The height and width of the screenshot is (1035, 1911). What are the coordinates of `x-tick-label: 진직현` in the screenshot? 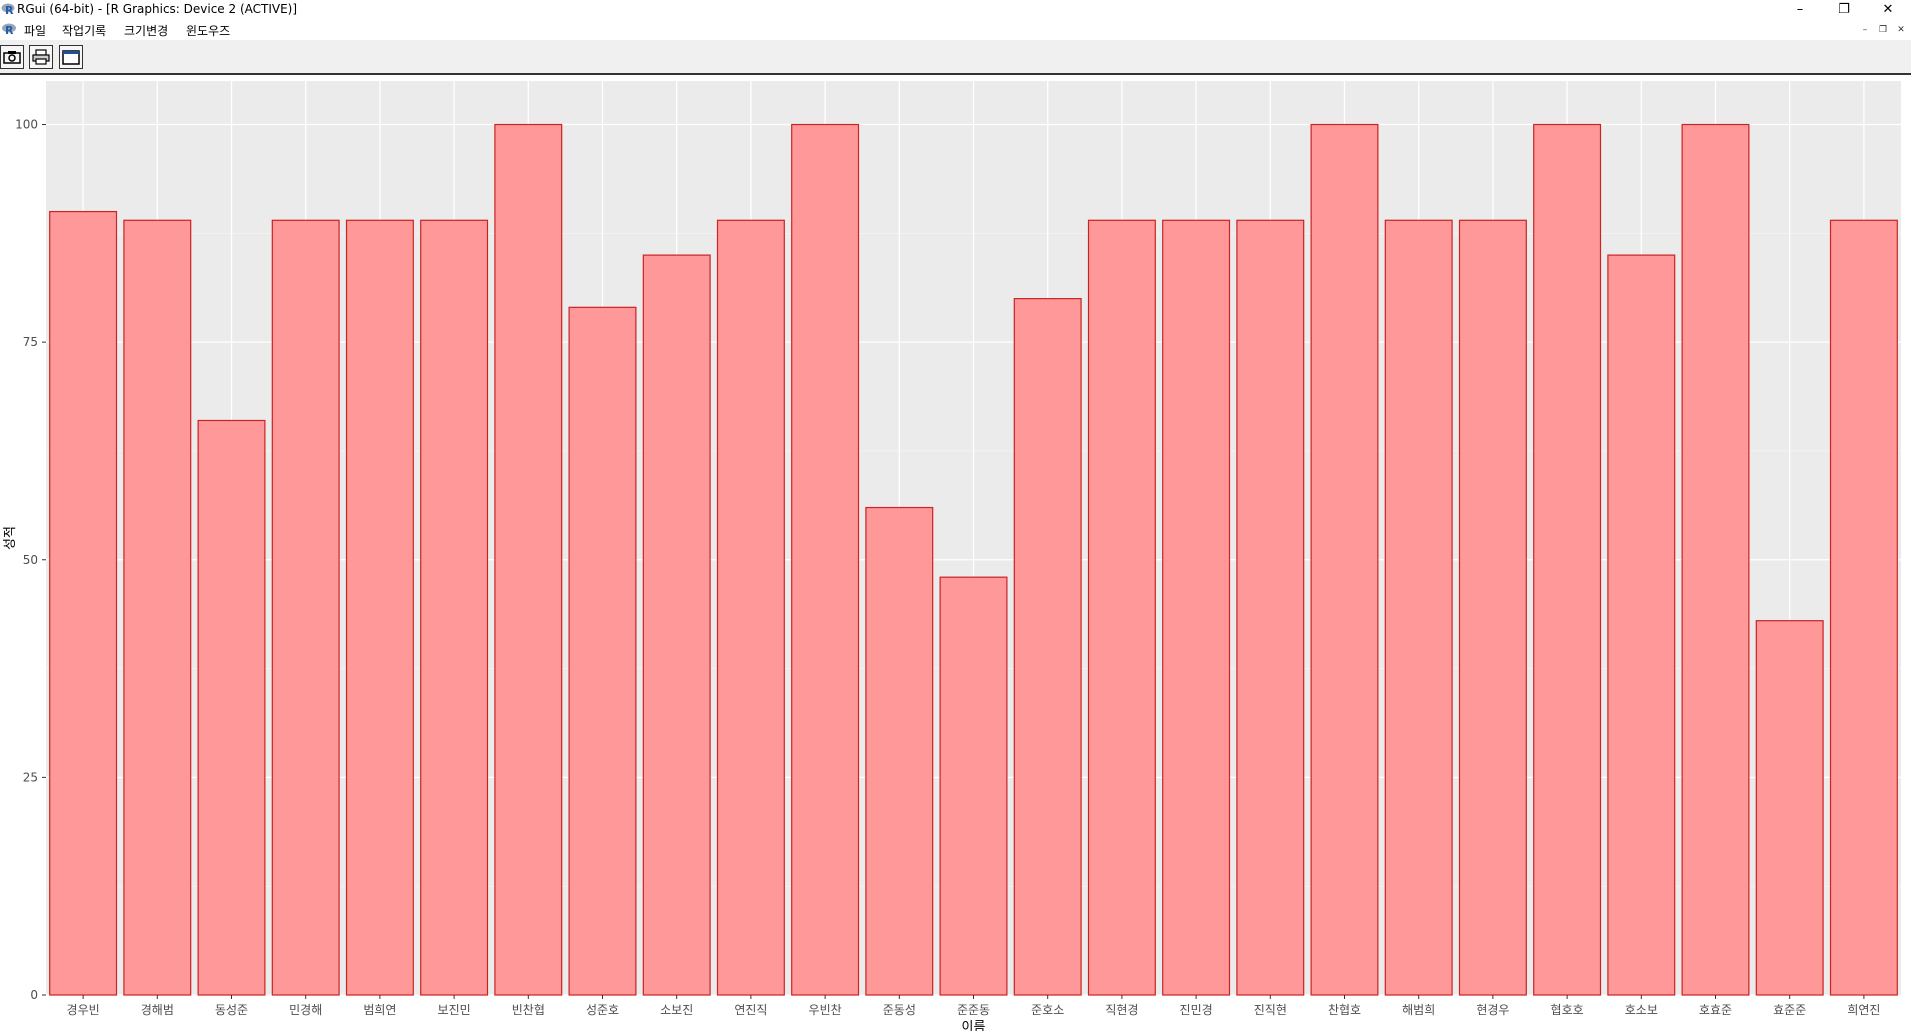 It's located at (1270, 1010).